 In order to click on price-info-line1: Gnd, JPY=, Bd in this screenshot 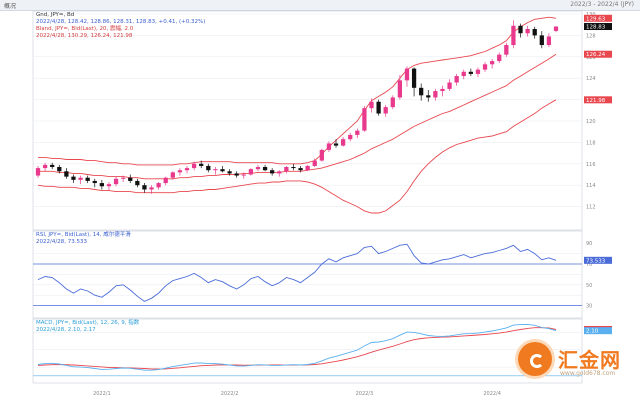, I will do `click(55, 15)`.